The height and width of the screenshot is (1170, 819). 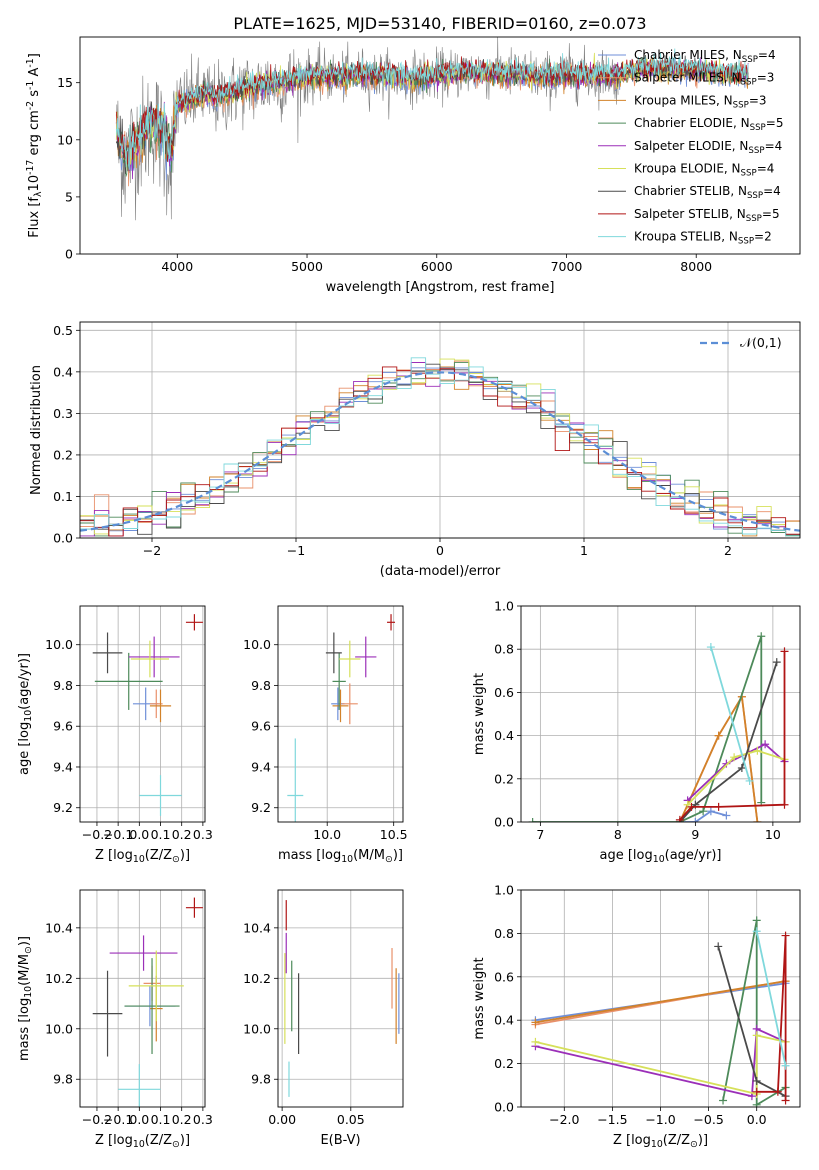 What do you see at coordinates (394, 834) in the screenshot?
I see `x-tick-label: 10.5` at bounding box center [394, 834].